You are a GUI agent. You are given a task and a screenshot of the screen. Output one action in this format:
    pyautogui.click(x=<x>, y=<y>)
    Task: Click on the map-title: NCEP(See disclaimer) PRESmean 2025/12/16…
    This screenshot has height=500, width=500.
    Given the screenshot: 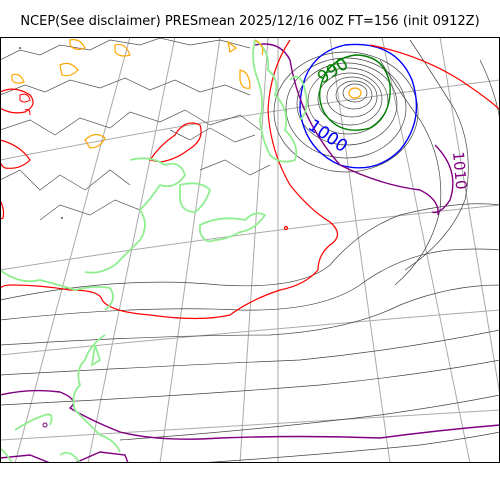 What is the action you would take?
    pyautogui.click(x=250, y=21)
    